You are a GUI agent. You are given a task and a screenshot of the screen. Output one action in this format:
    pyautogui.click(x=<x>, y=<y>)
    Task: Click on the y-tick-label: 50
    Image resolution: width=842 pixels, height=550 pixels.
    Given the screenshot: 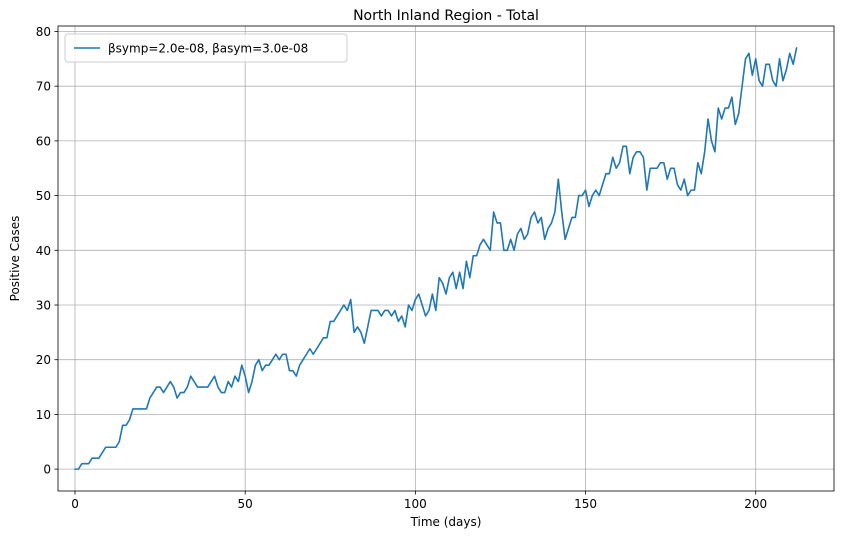 What is the action you would take?
    pyautogui.click(x=43, y=196)
    